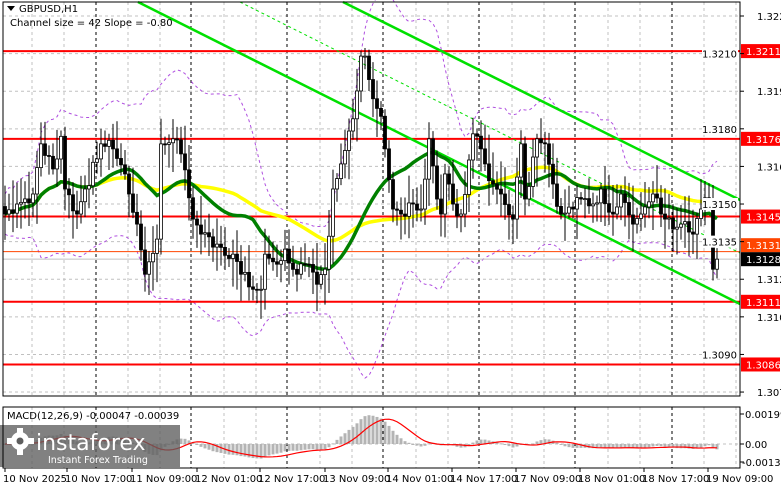  What do you see at coordinates (769, 92) in the screenshot?
I see `price-tick-label: 1.3195` at bounding box center [769, 92].